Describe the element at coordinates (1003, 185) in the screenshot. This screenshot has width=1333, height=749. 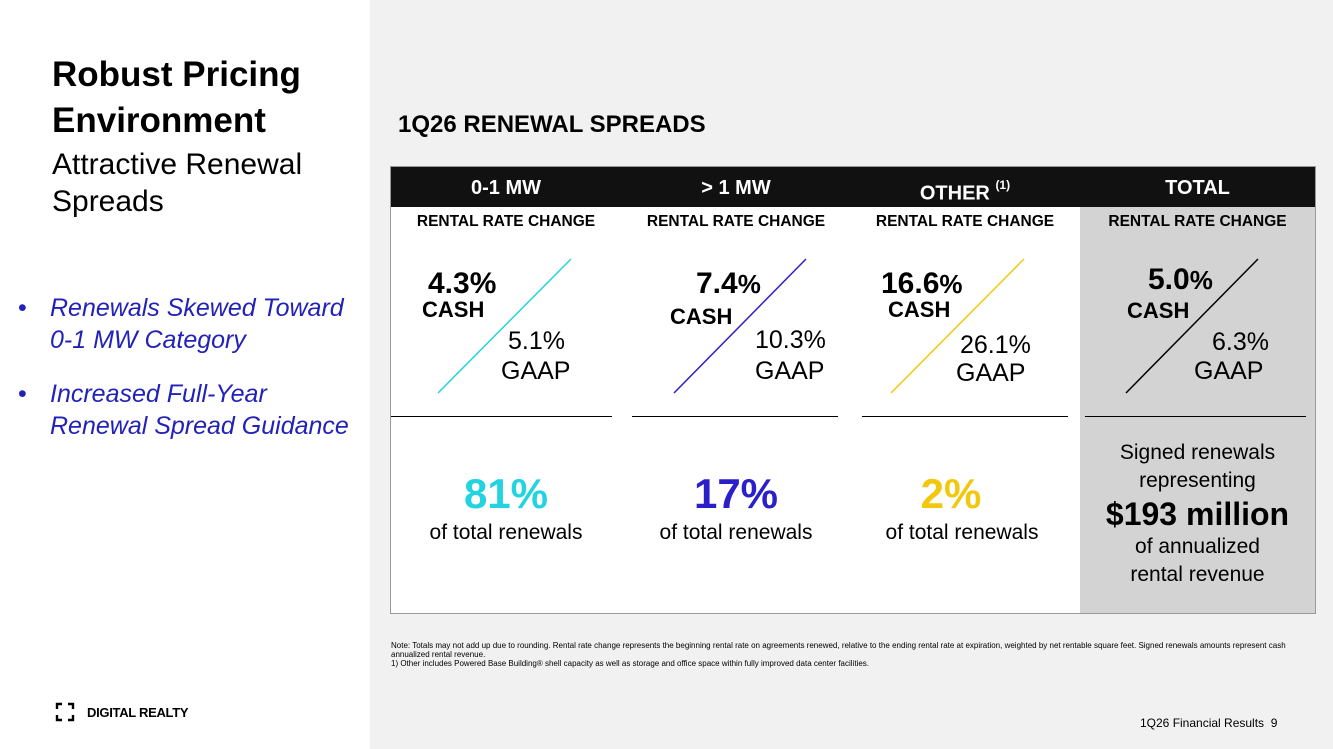
I see `footnote-ref: (1)` at that location.